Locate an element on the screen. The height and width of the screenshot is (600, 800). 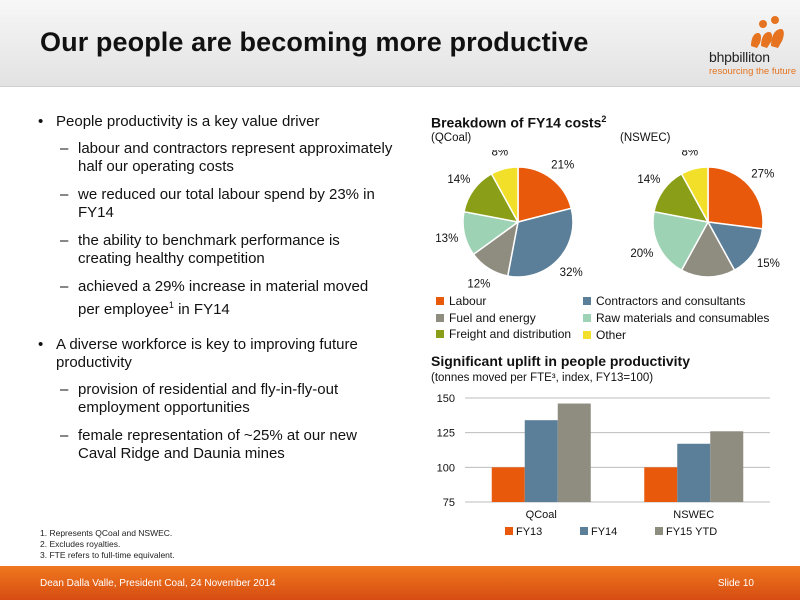
legend-label: Contractors and consultants is located at coordinates (671, 301).